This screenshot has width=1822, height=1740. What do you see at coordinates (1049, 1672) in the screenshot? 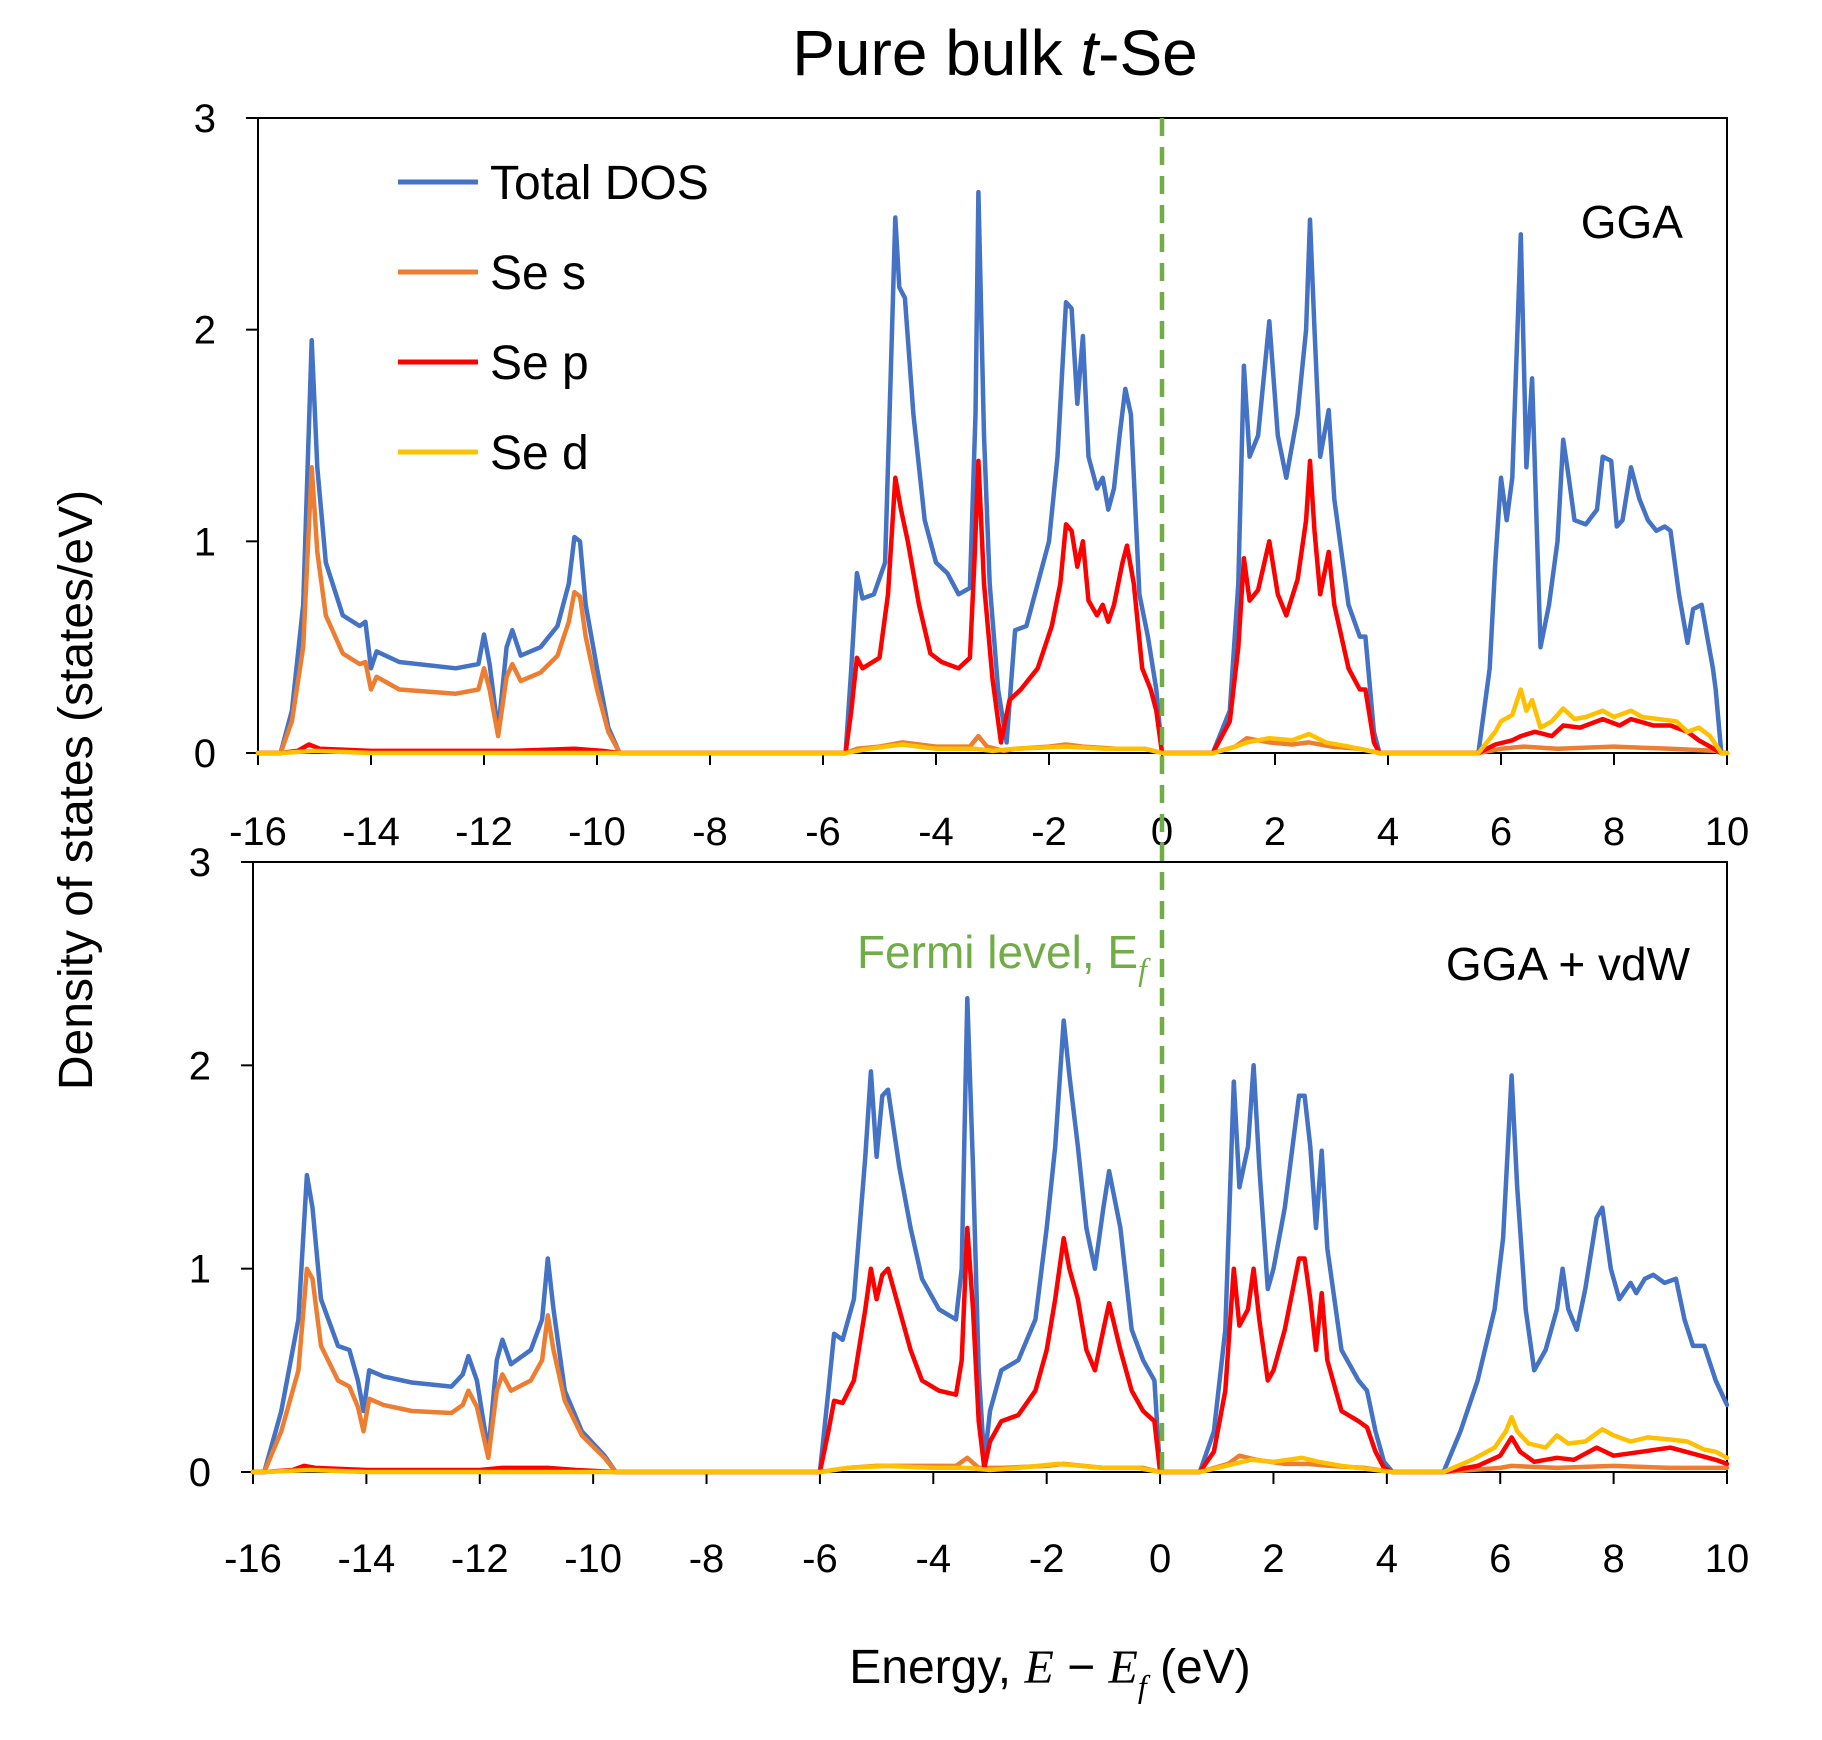
I see `x-axis-title: Energy, E − Ef (eV)` at bounding box center [1049, 1672].